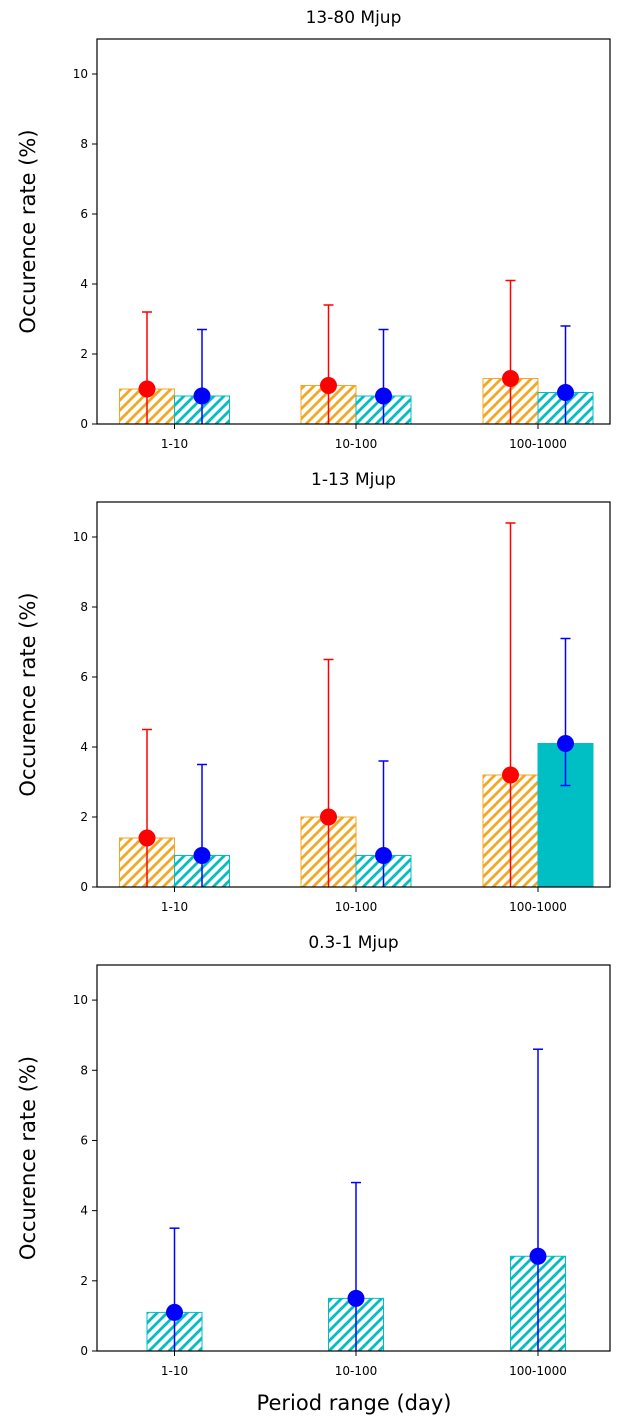  I want to click on chart-title: 1-13 Mjup, so click(353, 480).